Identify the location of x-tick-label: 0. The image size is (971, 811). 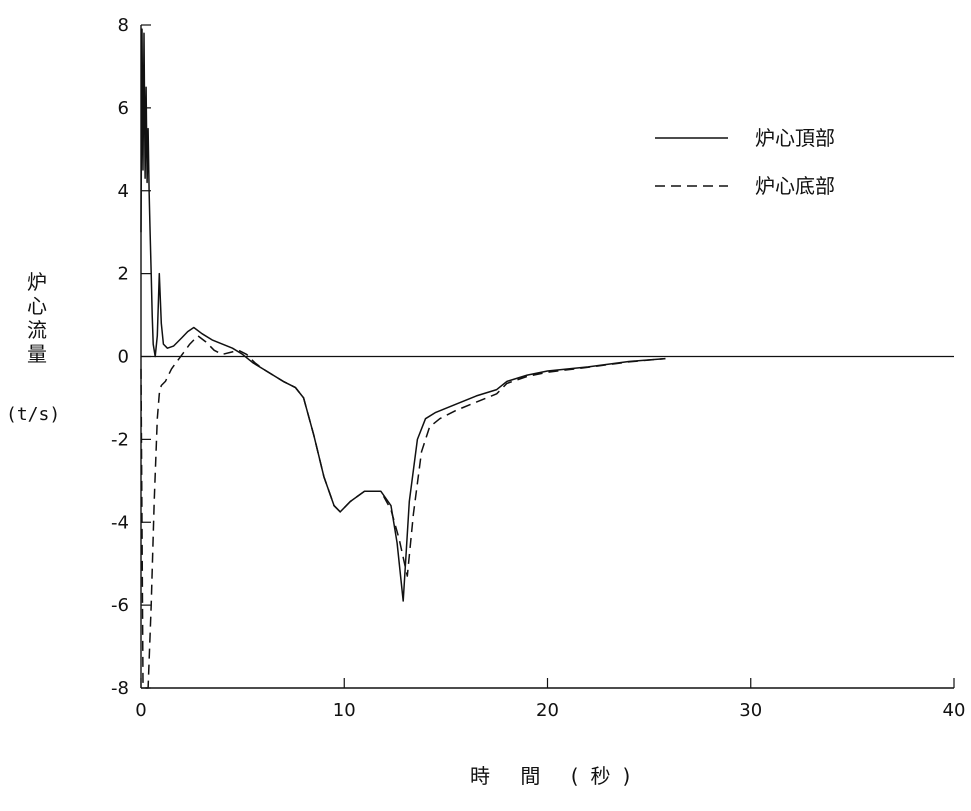
(140, 710).